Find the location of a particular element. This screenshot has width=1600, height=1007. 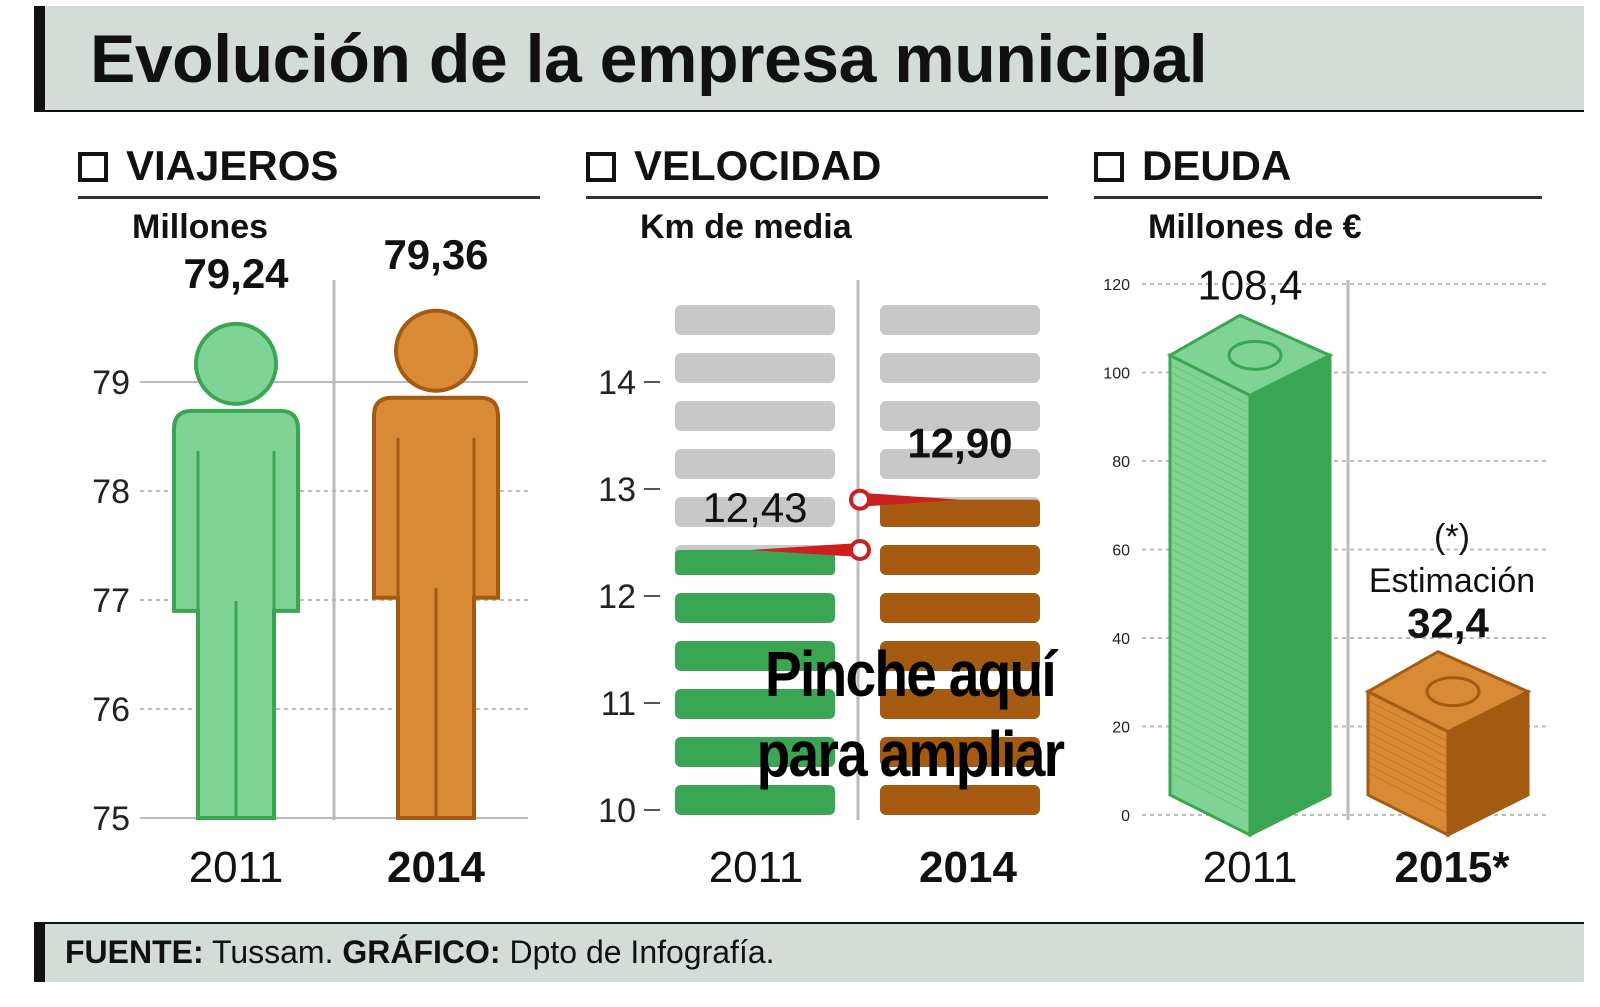

y-tick-label: 12 is located at coordinates (617, 597).